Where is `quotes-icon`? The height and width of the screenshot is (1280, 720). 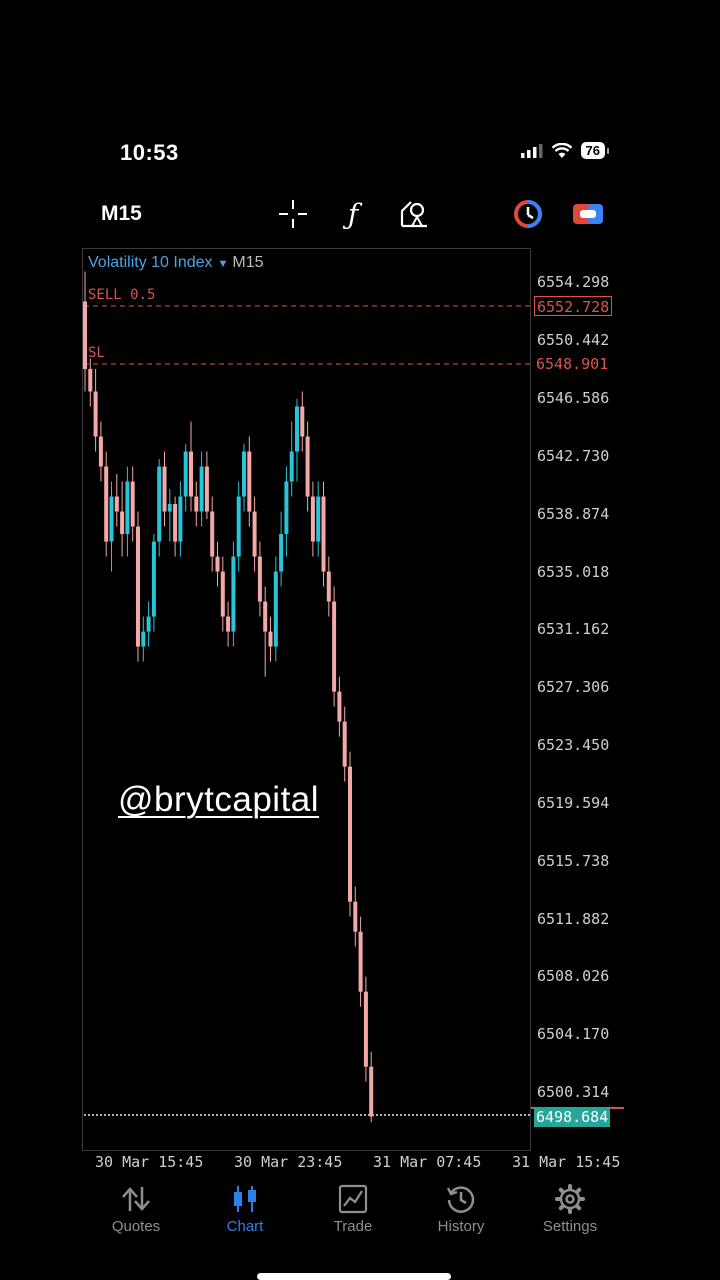 quotes-icon is located at coordinates (136, 1199).